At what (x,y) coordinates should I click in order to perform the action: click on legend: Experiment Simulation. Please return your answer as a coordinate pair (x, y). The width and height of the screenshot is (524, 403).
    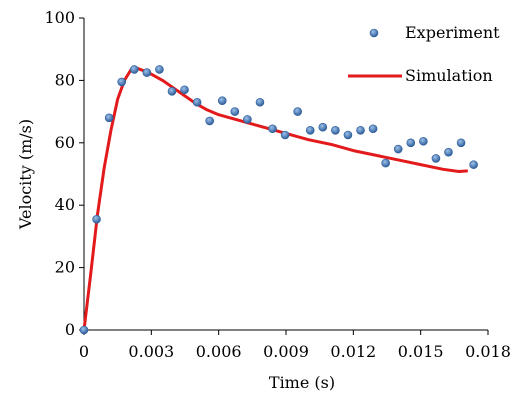
    Looking at the image, I should click on (424, 54).